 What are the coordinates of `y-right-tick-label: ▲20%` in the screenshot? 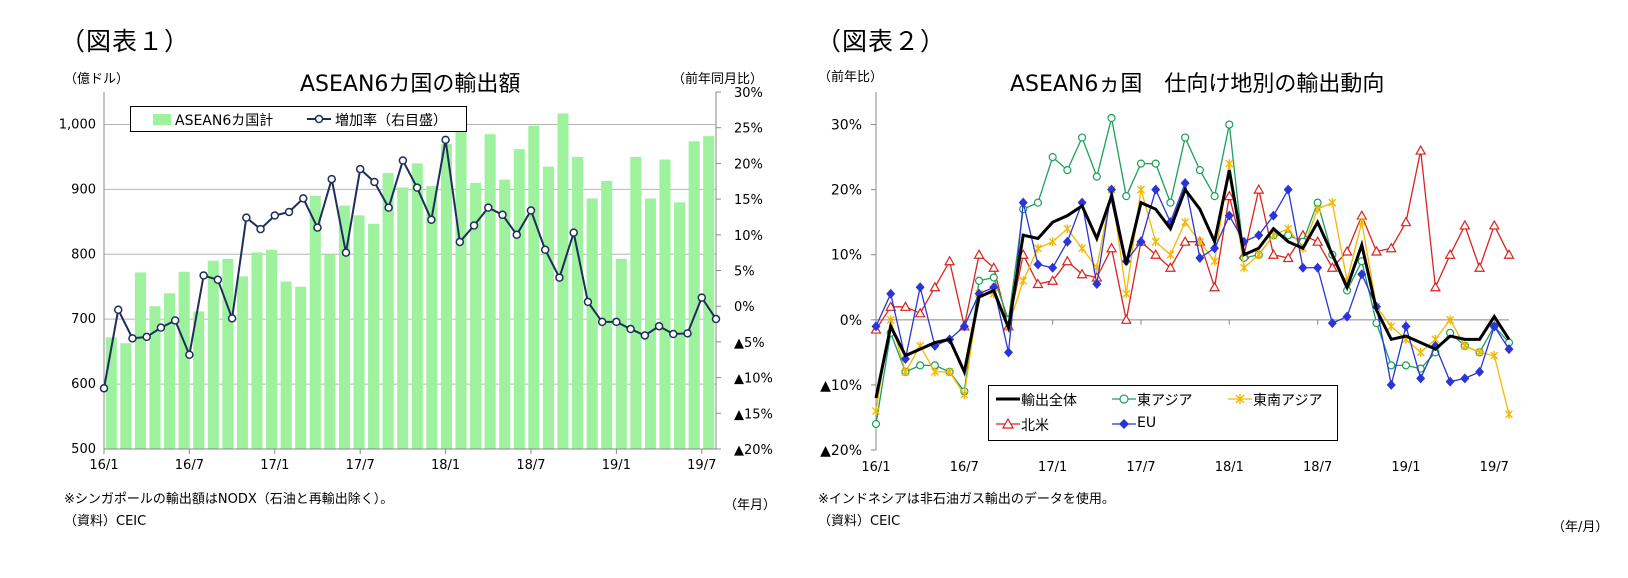 It's located at (753, 450).